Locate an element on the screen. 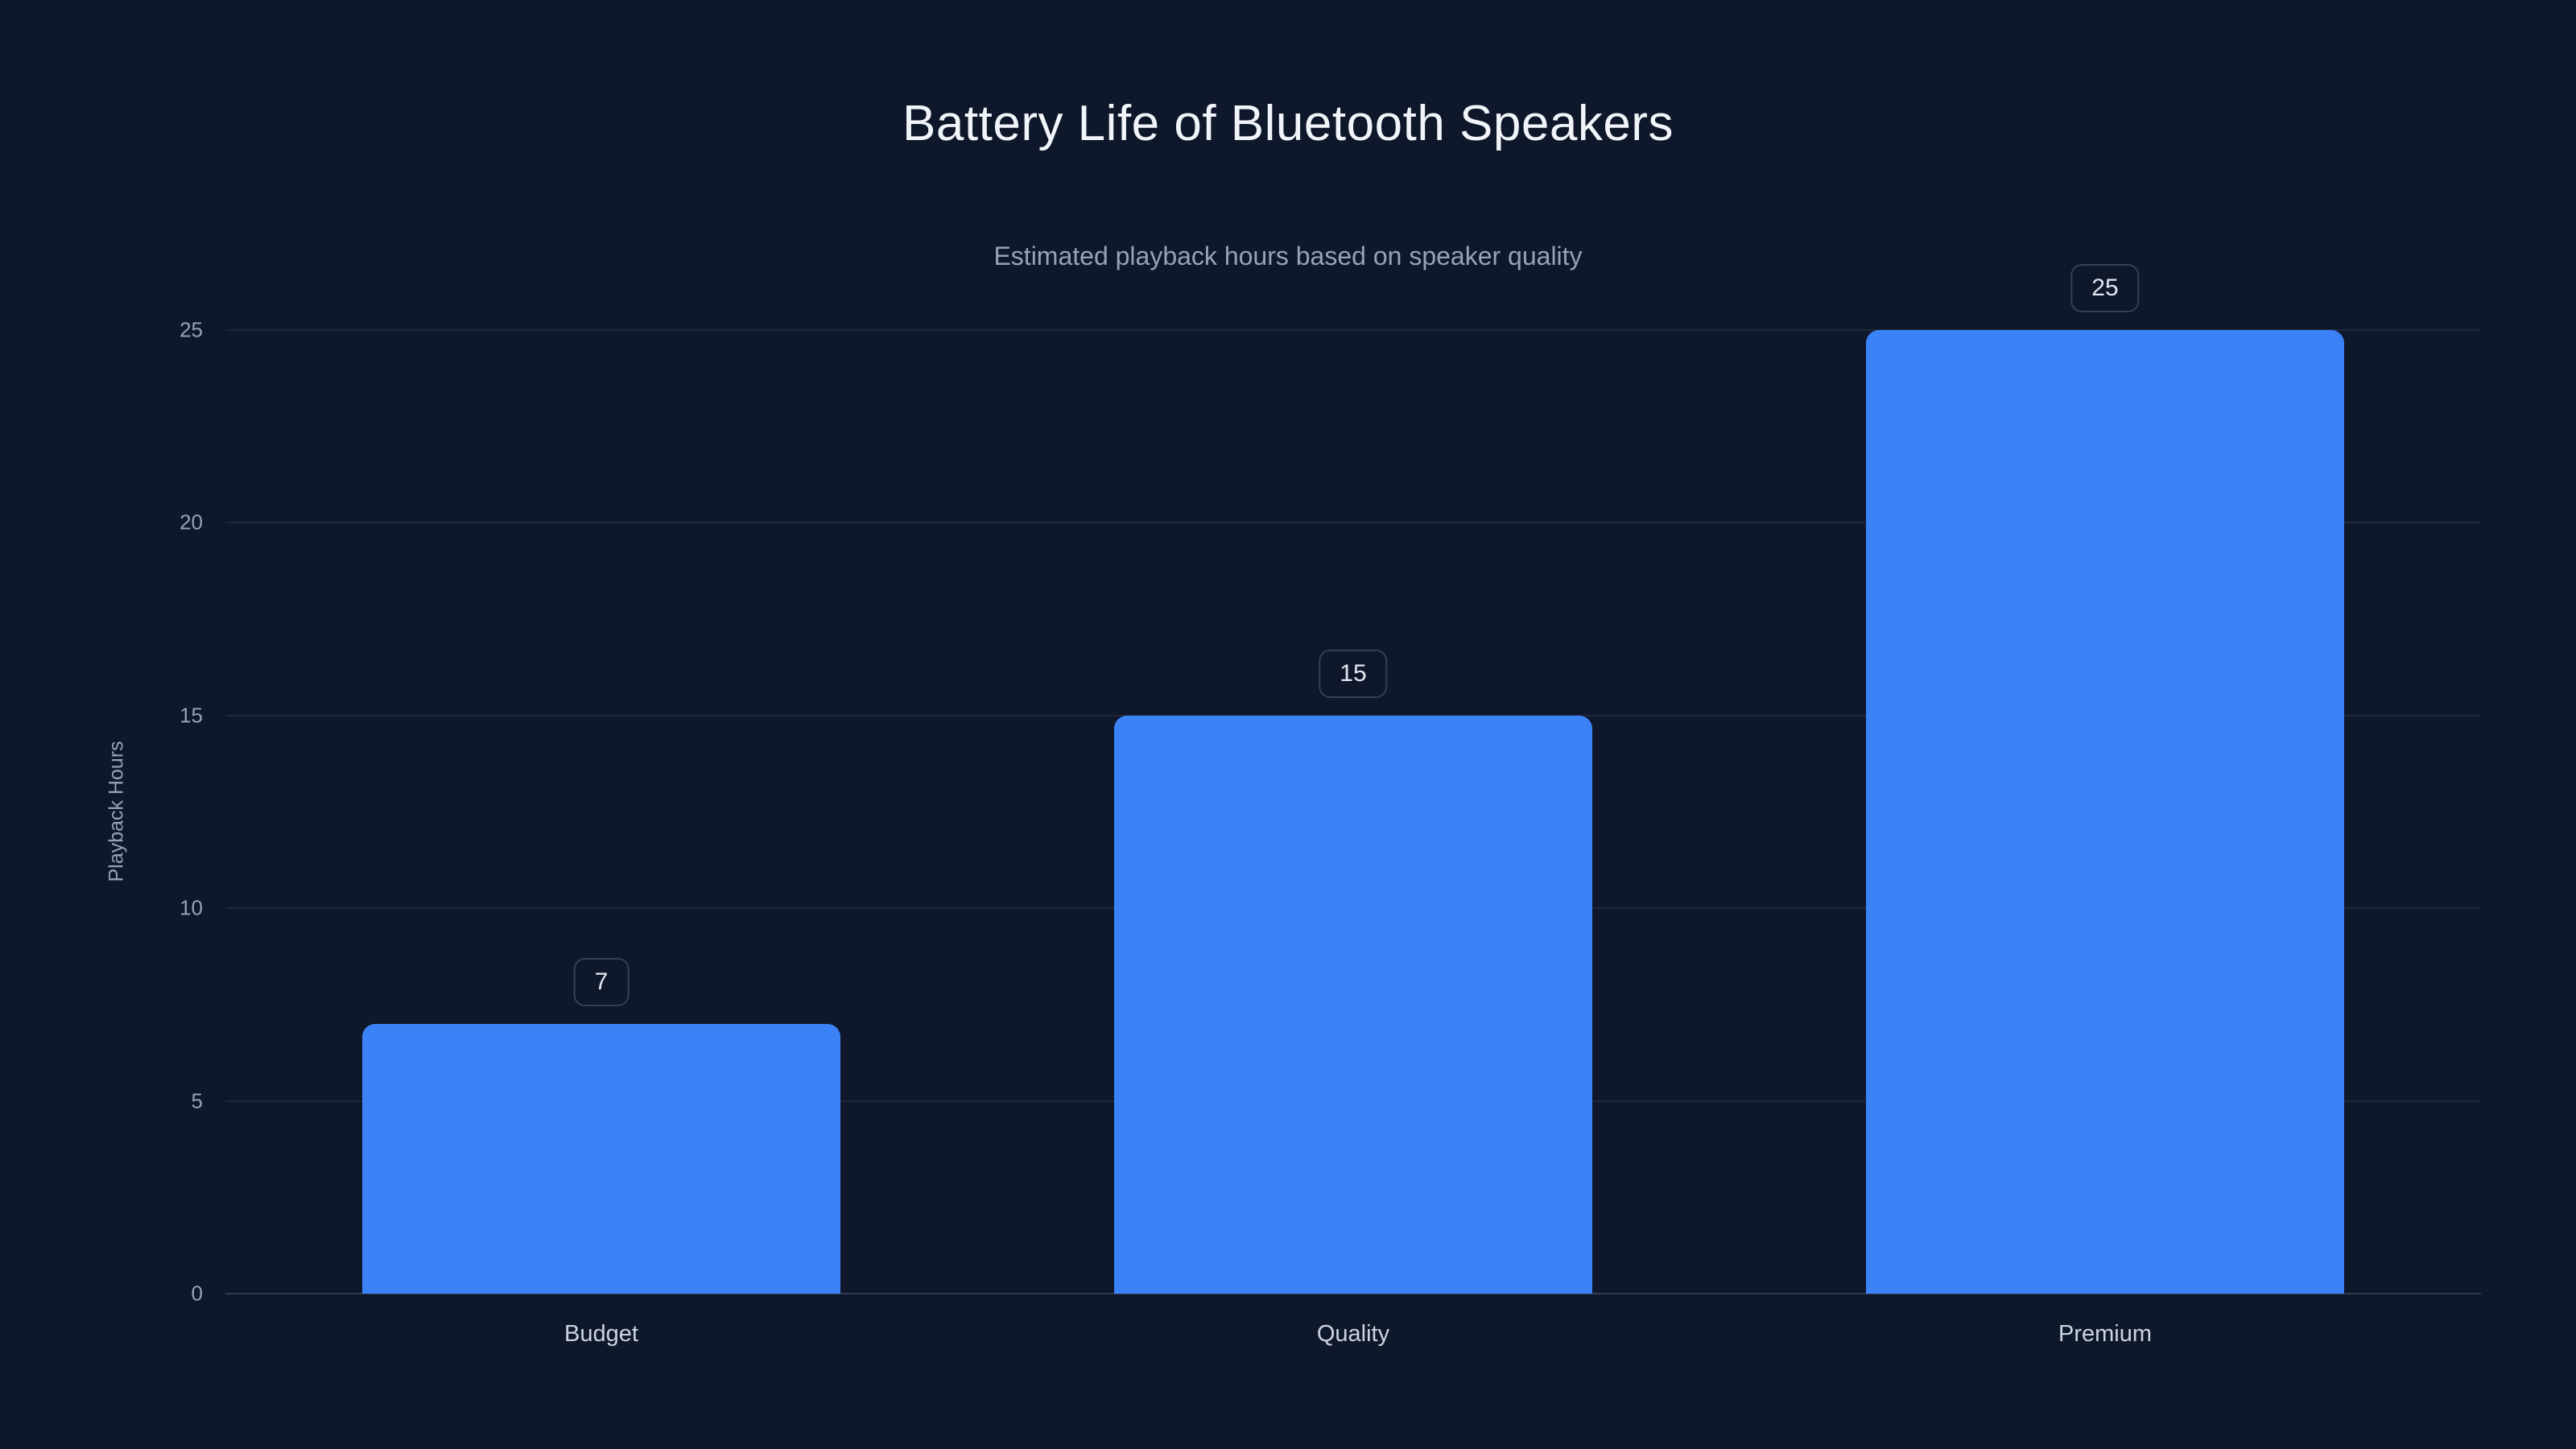  y-tick-label: 5 is located at coordinates (197, 1100).